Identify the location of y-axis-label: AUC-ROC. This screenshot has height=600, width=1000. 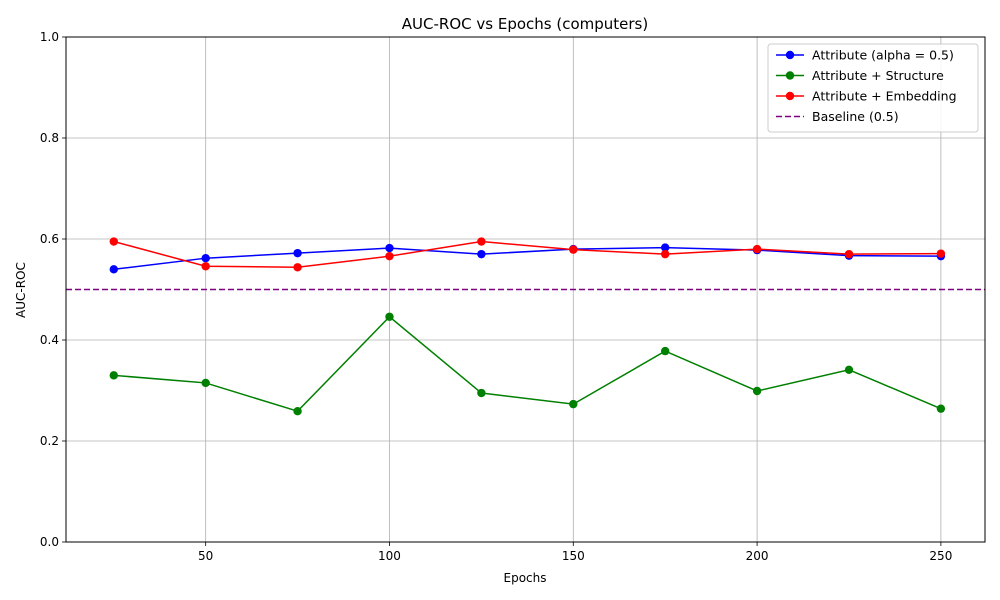
(21, 290).